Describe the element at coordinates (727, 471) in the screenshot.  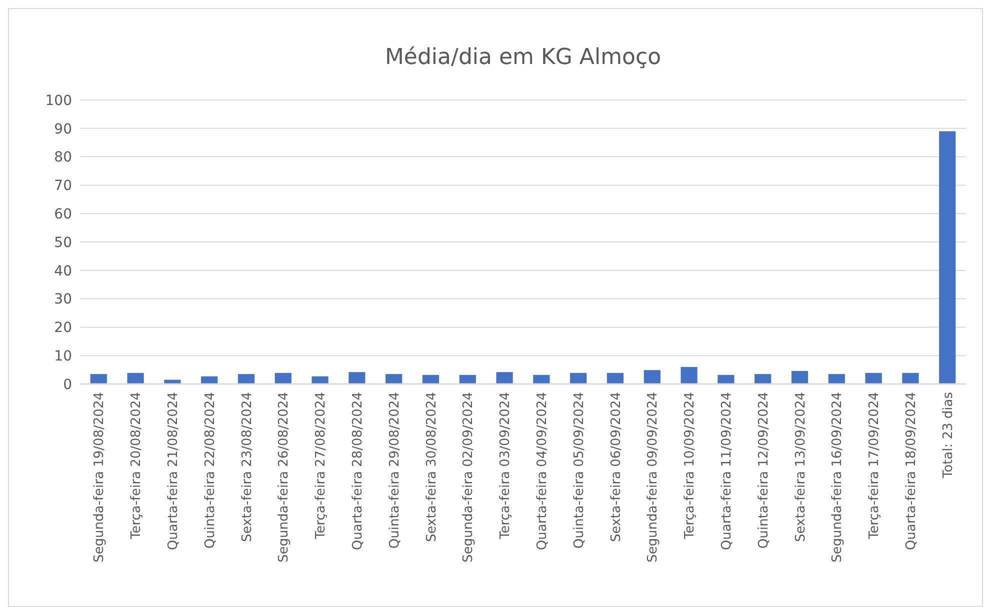
I see `x-tick-label: Quarta-feira 11/09/2024` at that location.